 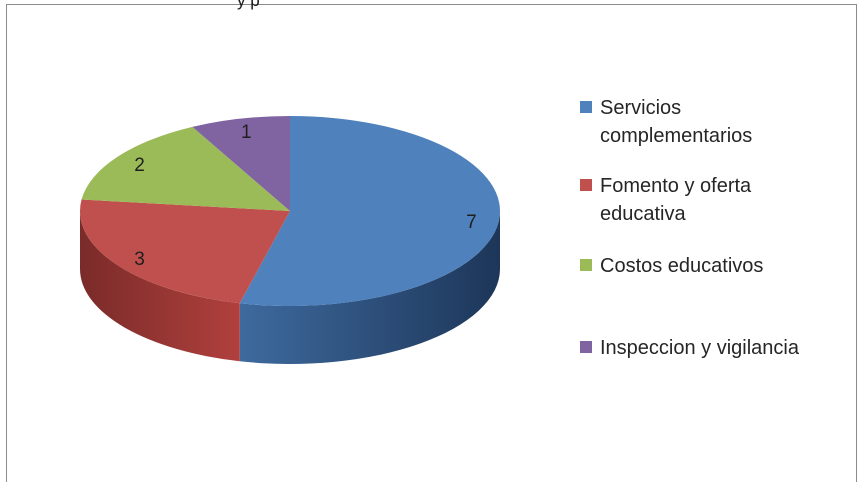 What do you see at coordinates (241, 163) in the screenshot?
I see `pie-slice-inspeccion-y-vigilancia` at bounding box center [241, 163].